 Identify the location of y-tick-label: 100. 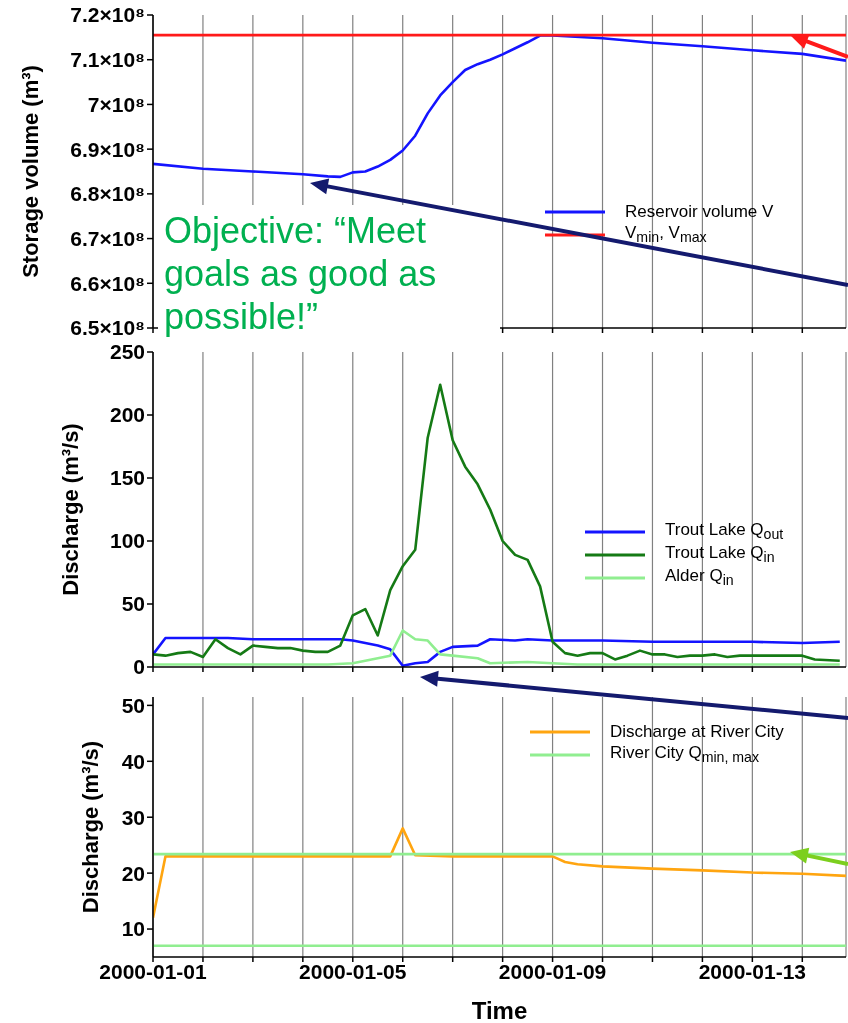
(127, 541).